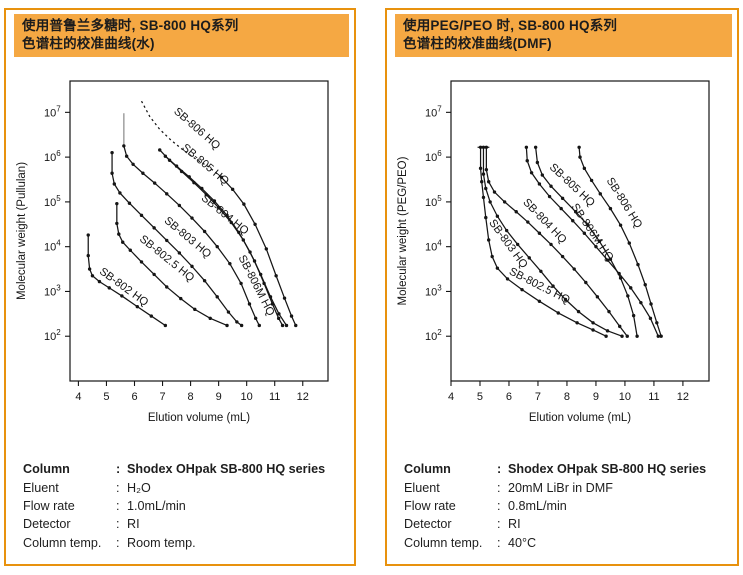 The height and width of the screenshot is (575, 743). I want to click on spec-row-flow-rate: Flow rate:0.8mL/min, so click(568, 506).